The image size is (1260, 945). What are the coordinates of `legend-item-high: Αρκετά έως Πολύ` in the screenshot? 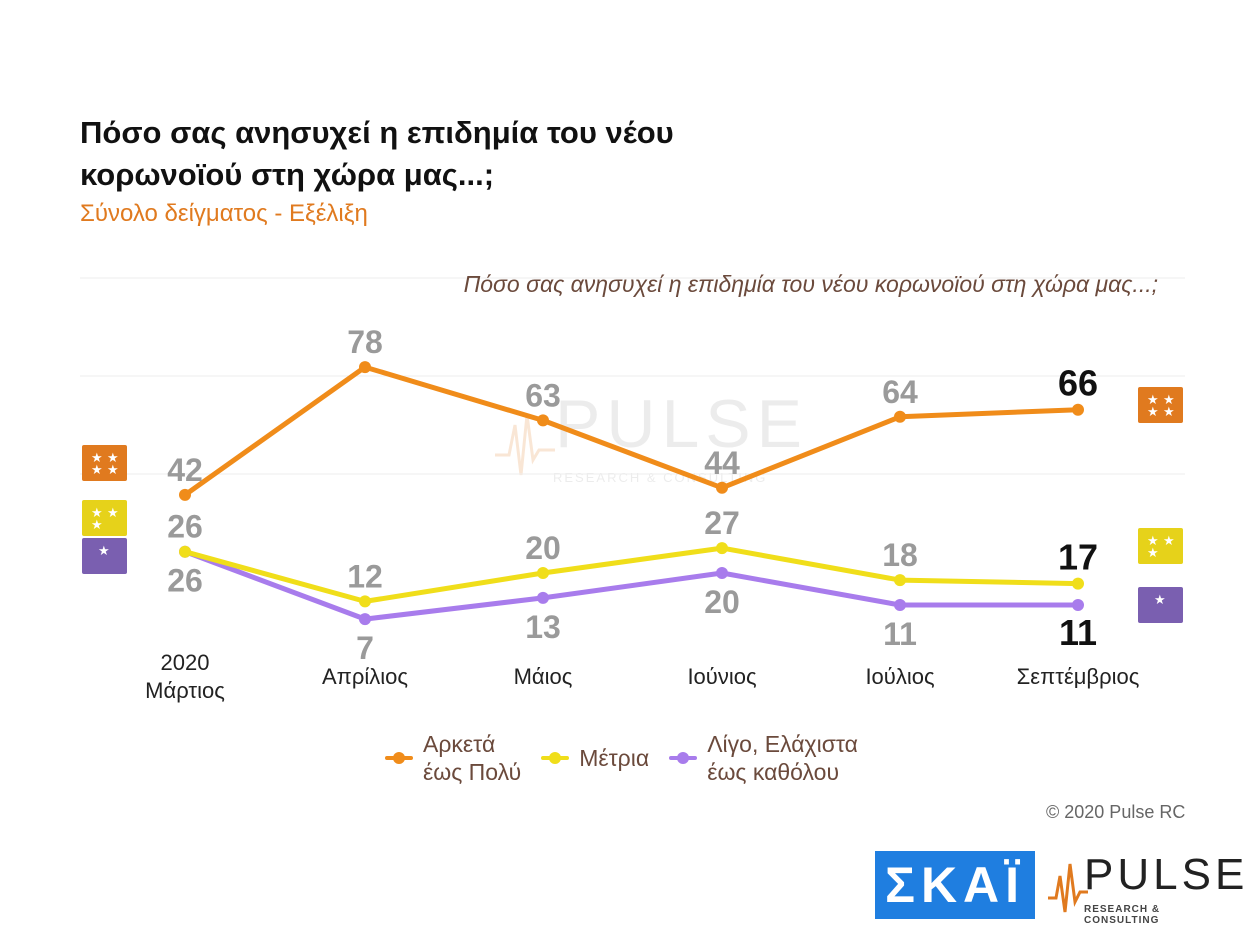 It's located at (453, 758).